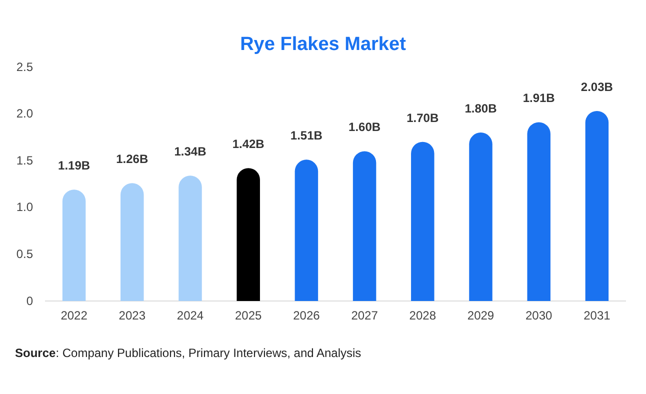  I want to click on data-label: 1.26B, so click(132, 159).